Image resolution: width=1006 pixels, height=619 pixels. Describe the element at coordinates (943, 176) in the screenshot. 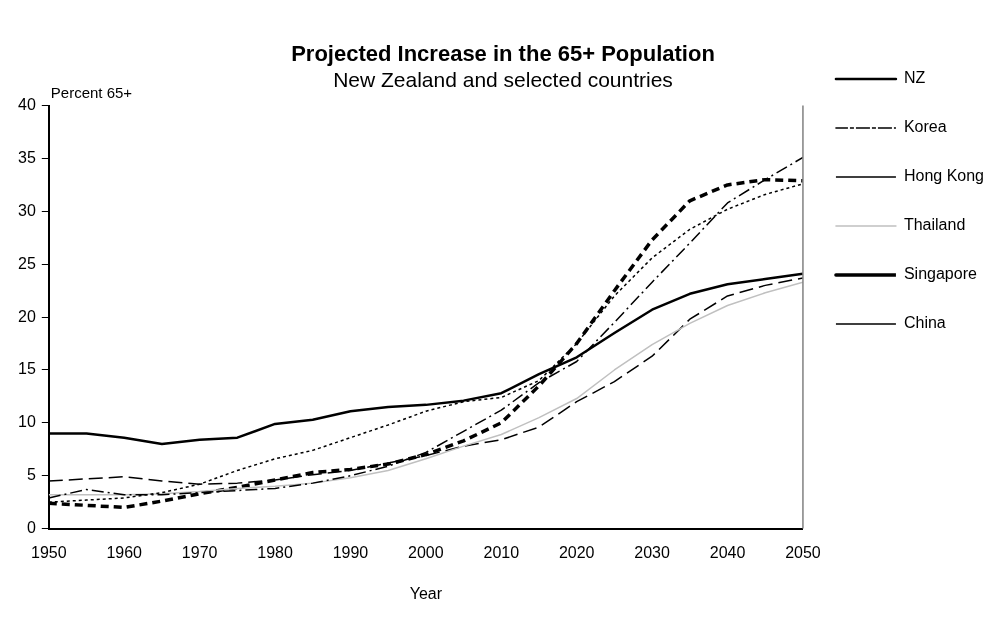

I see `legend-label: Hong Kong` at that location.